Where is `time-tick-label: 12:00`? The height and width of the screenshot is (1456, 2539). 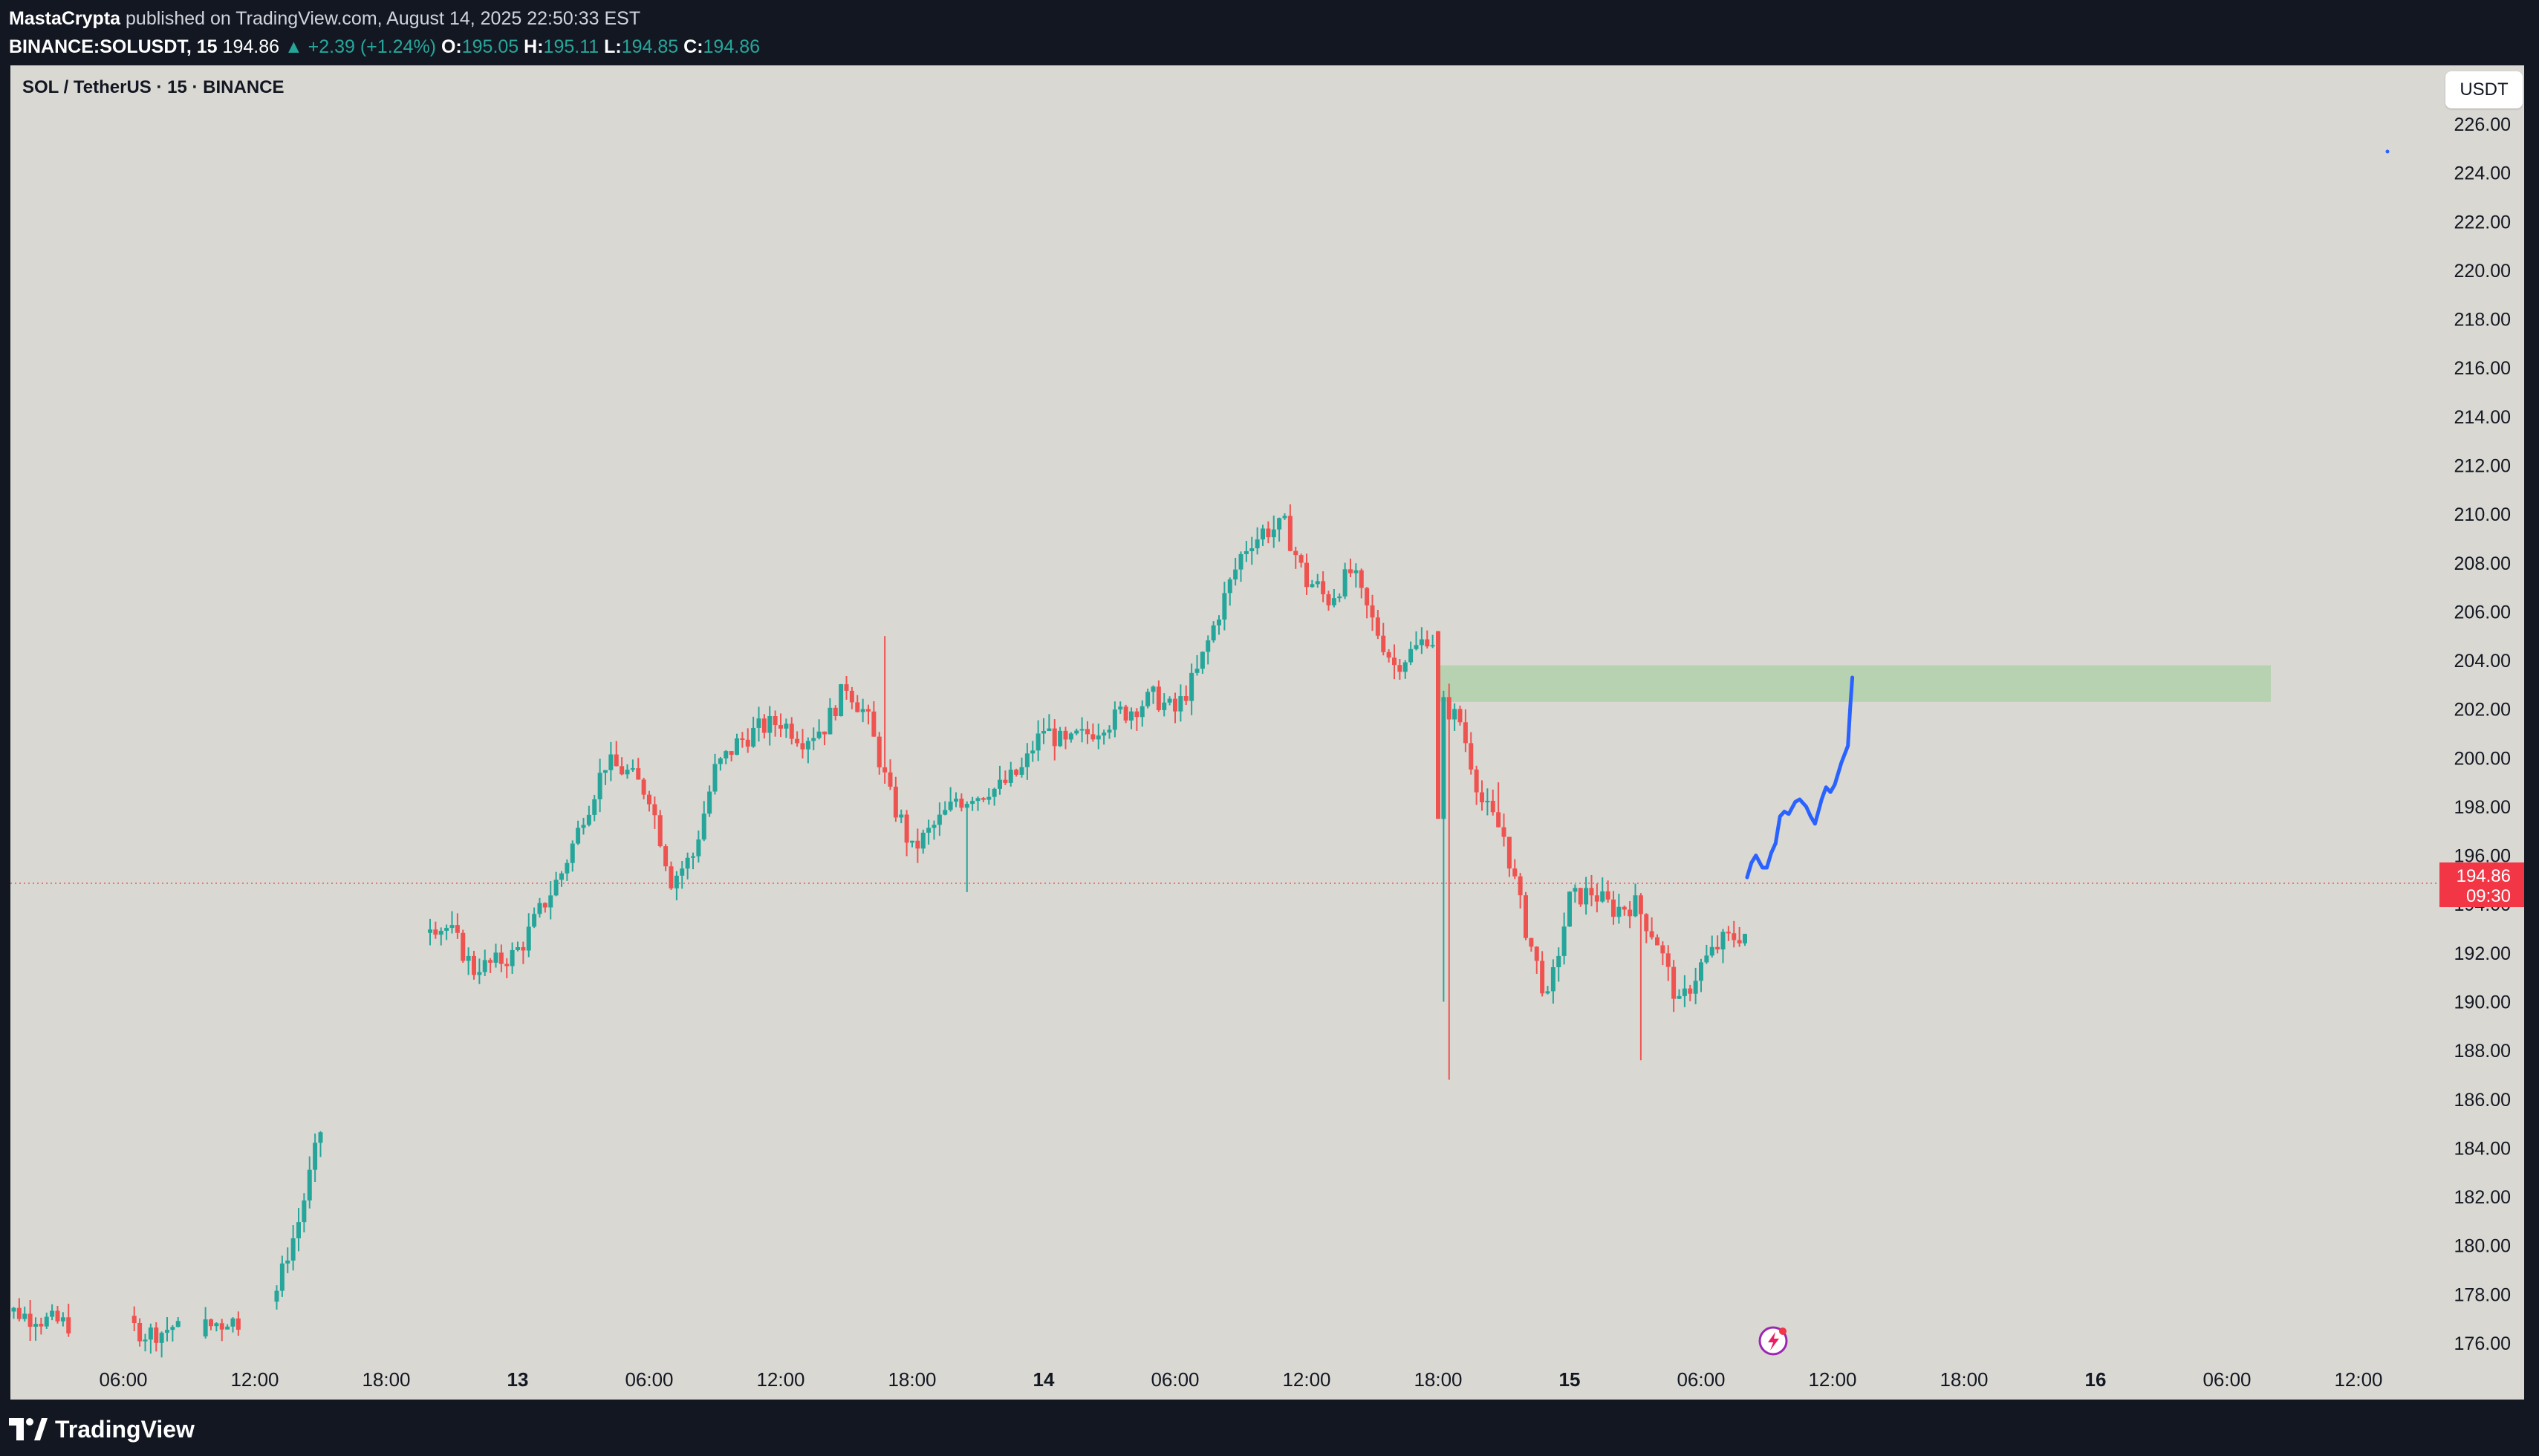 time-tick-label: 12:00 is located at coordinates (2358, 1380).